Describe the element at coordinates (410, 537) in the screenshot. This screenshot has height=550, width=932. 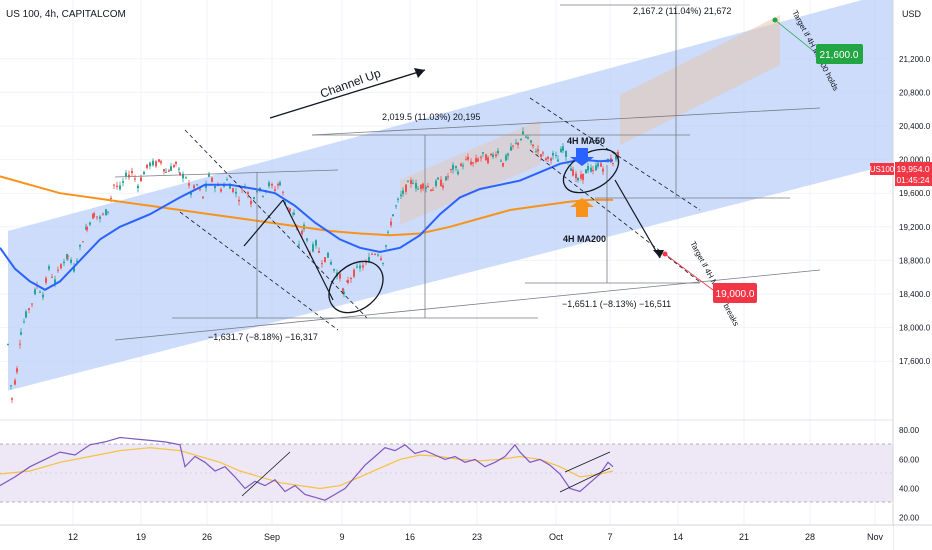
I see `time-tick-label: 16` at that location.